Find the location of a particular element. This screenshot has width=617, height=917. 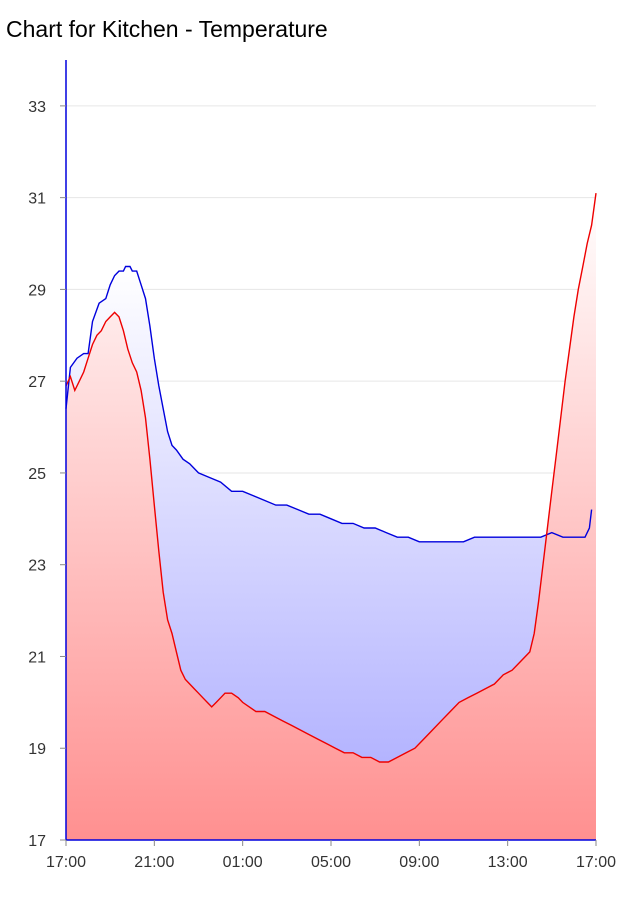

y-tick-label: 31 is located at coordinates (37, 199).